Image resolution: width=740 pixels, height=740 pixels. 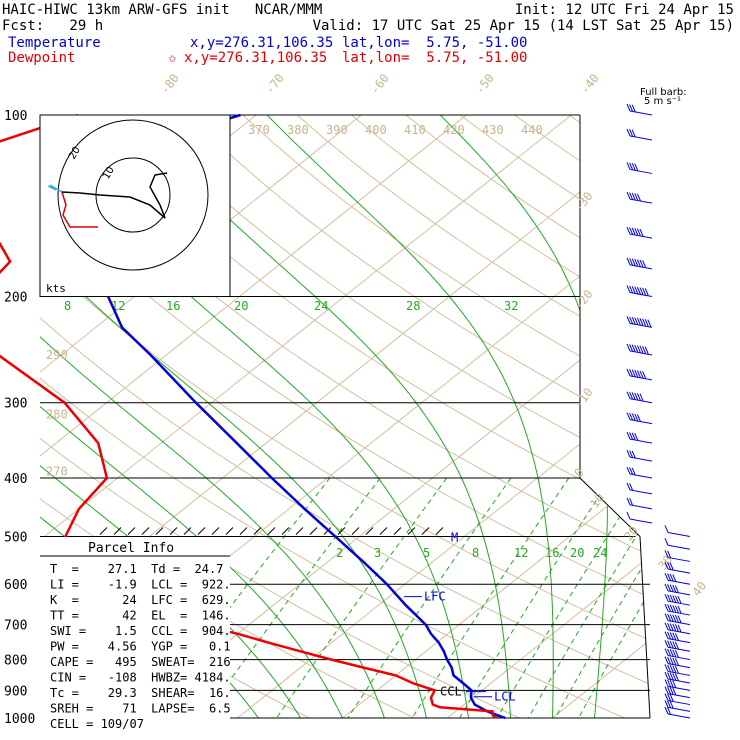 What do you see at coordinates (337, 130) in the screenshot?
I see `theta-label: 390` at bounding box center [337, 130].